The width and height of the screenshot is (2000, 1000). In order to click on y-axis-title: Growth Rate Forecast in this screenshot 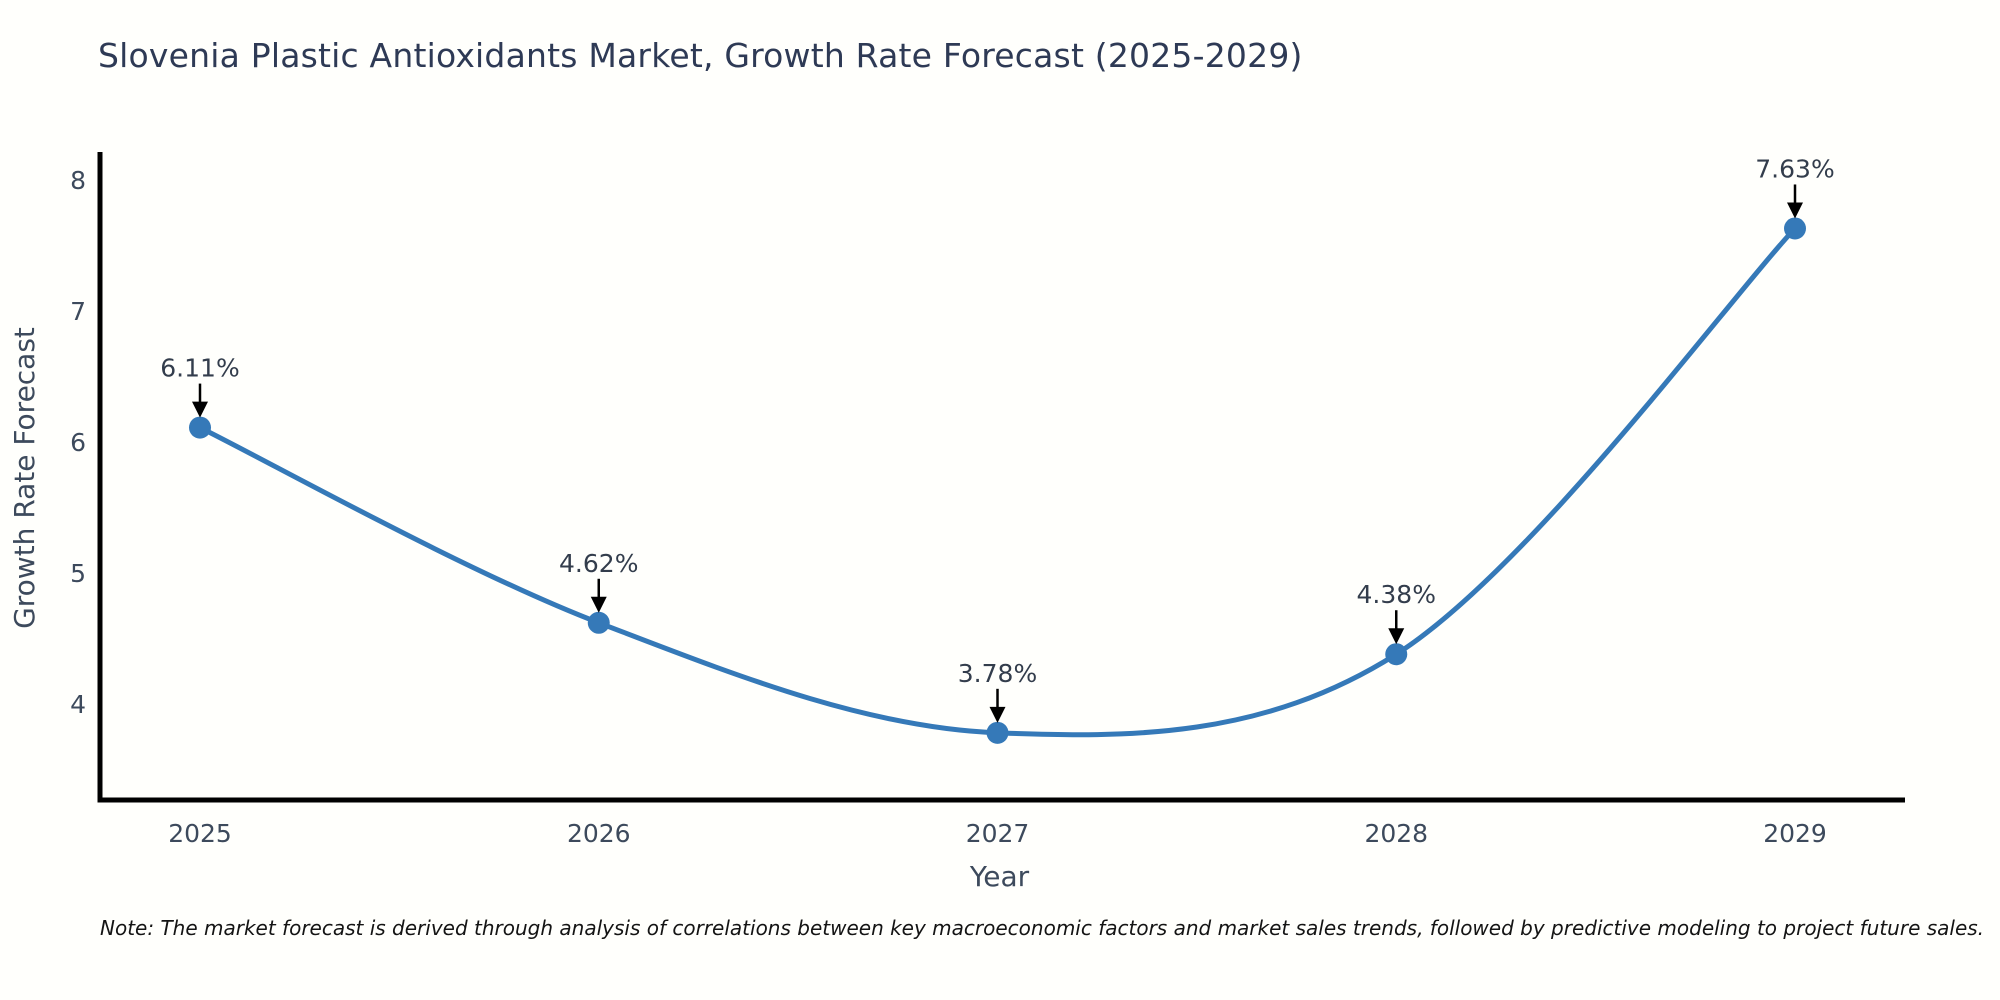, I will do `click(24, 478)`.